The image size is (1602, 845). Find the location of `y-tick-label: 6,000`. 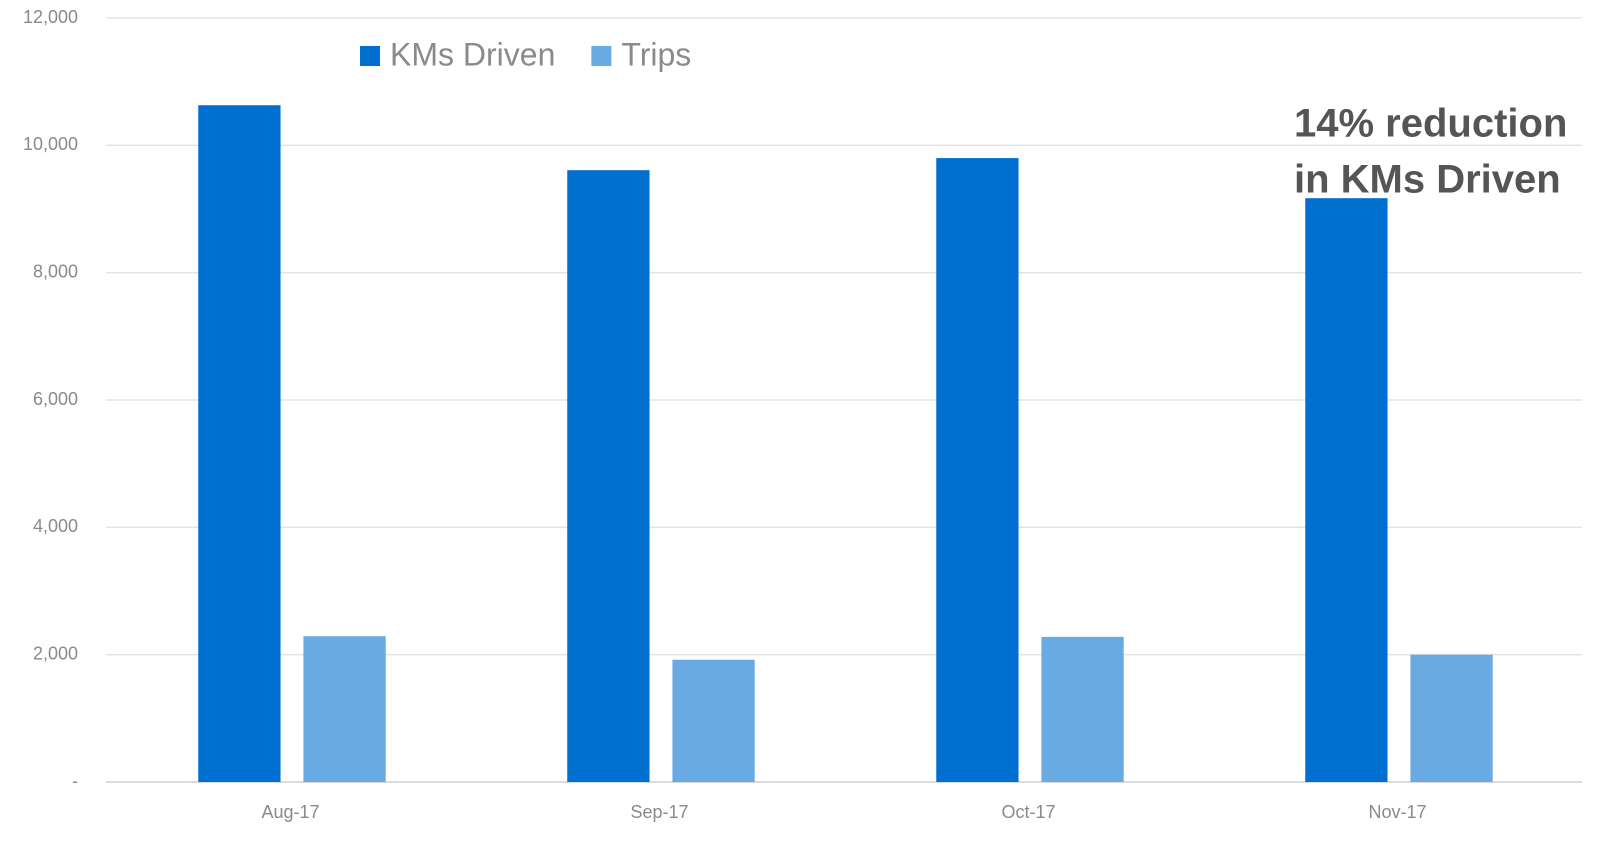

y-tick-label: 6,000 is located at coordinates (55, 399).